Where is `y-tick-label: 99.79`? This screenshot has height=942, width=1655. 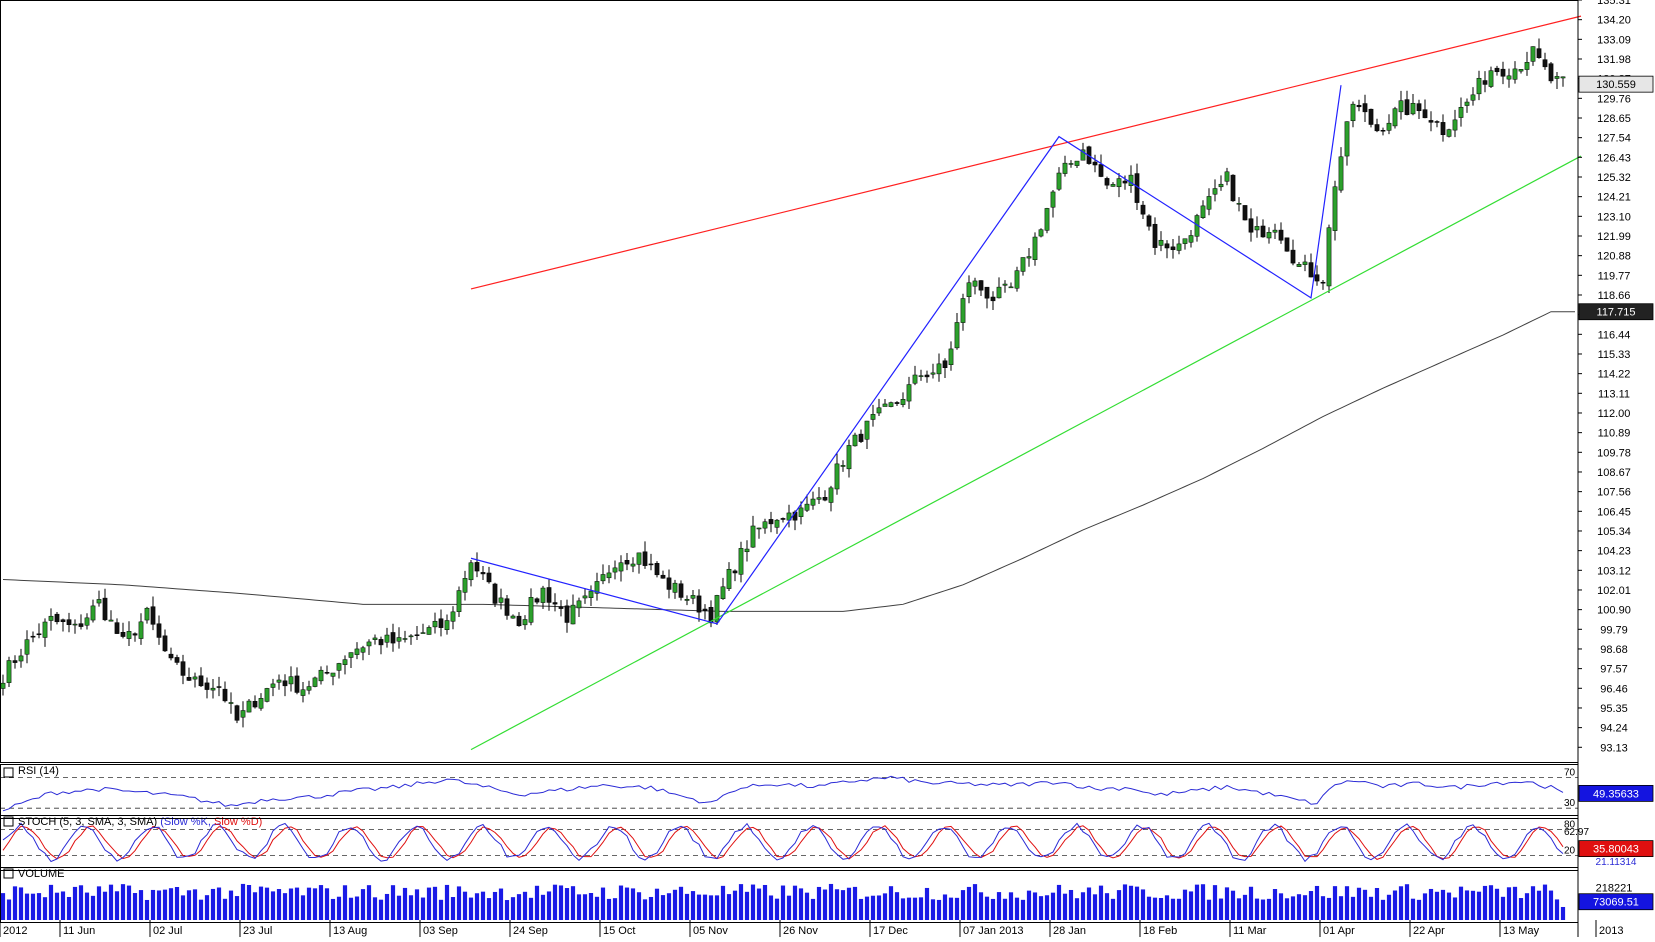 y-tick-label: 99.79 is located at coordinates (1614, 630).